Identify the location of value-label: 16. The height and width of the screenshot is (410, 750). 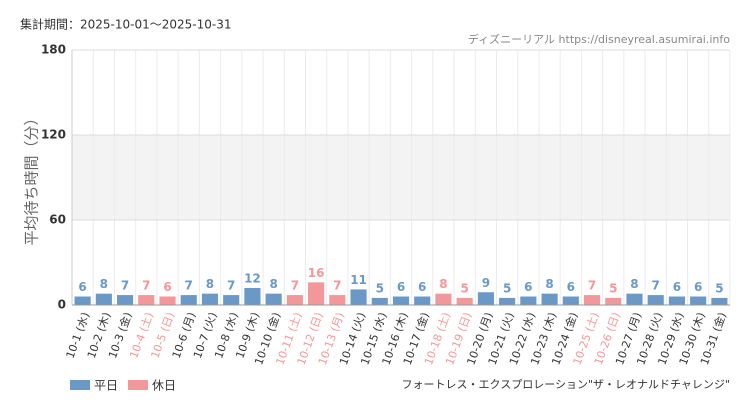
(316, 273).